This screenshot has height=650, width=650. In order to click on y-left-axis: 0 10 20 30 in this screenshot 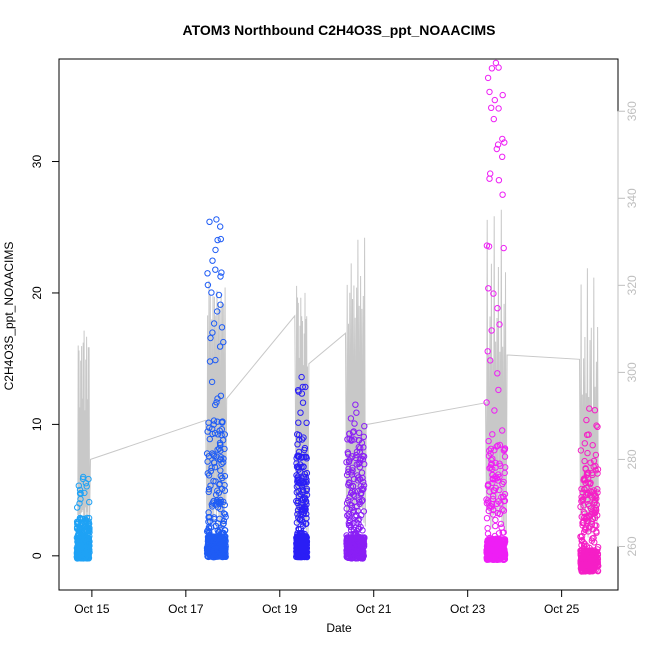, I will do `click(45, 357)`.